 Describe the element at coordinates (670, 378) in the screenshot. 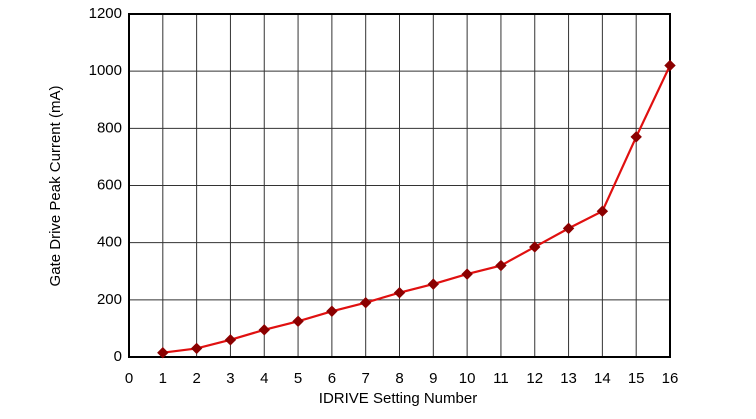

I see `x-tick-label: 16` at that location.